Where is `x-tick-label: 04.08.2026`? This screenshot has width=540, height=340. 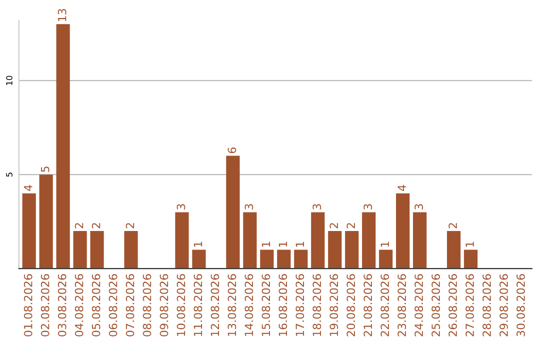 x-tick-label: 04.08.2026 is located at coordinates (79, 305).